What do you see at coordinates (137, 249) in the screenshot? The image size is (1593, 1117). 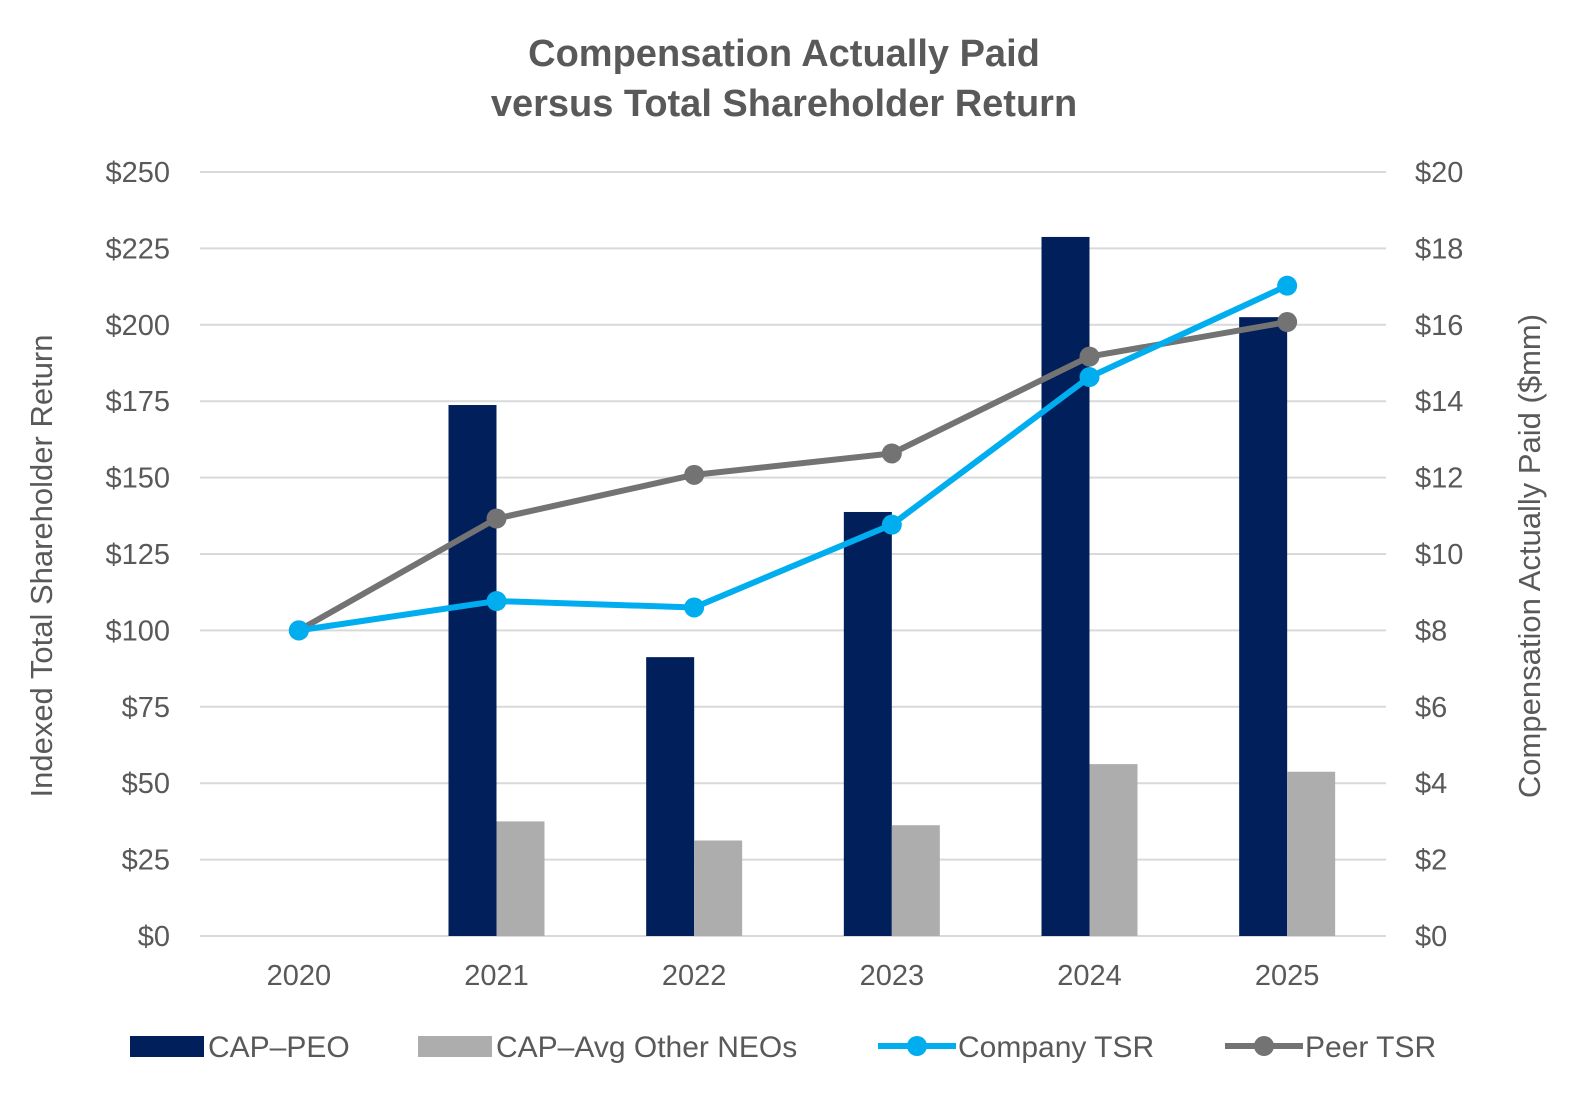 I see `left-tick-label: $225` at bounding box center [137, 249].